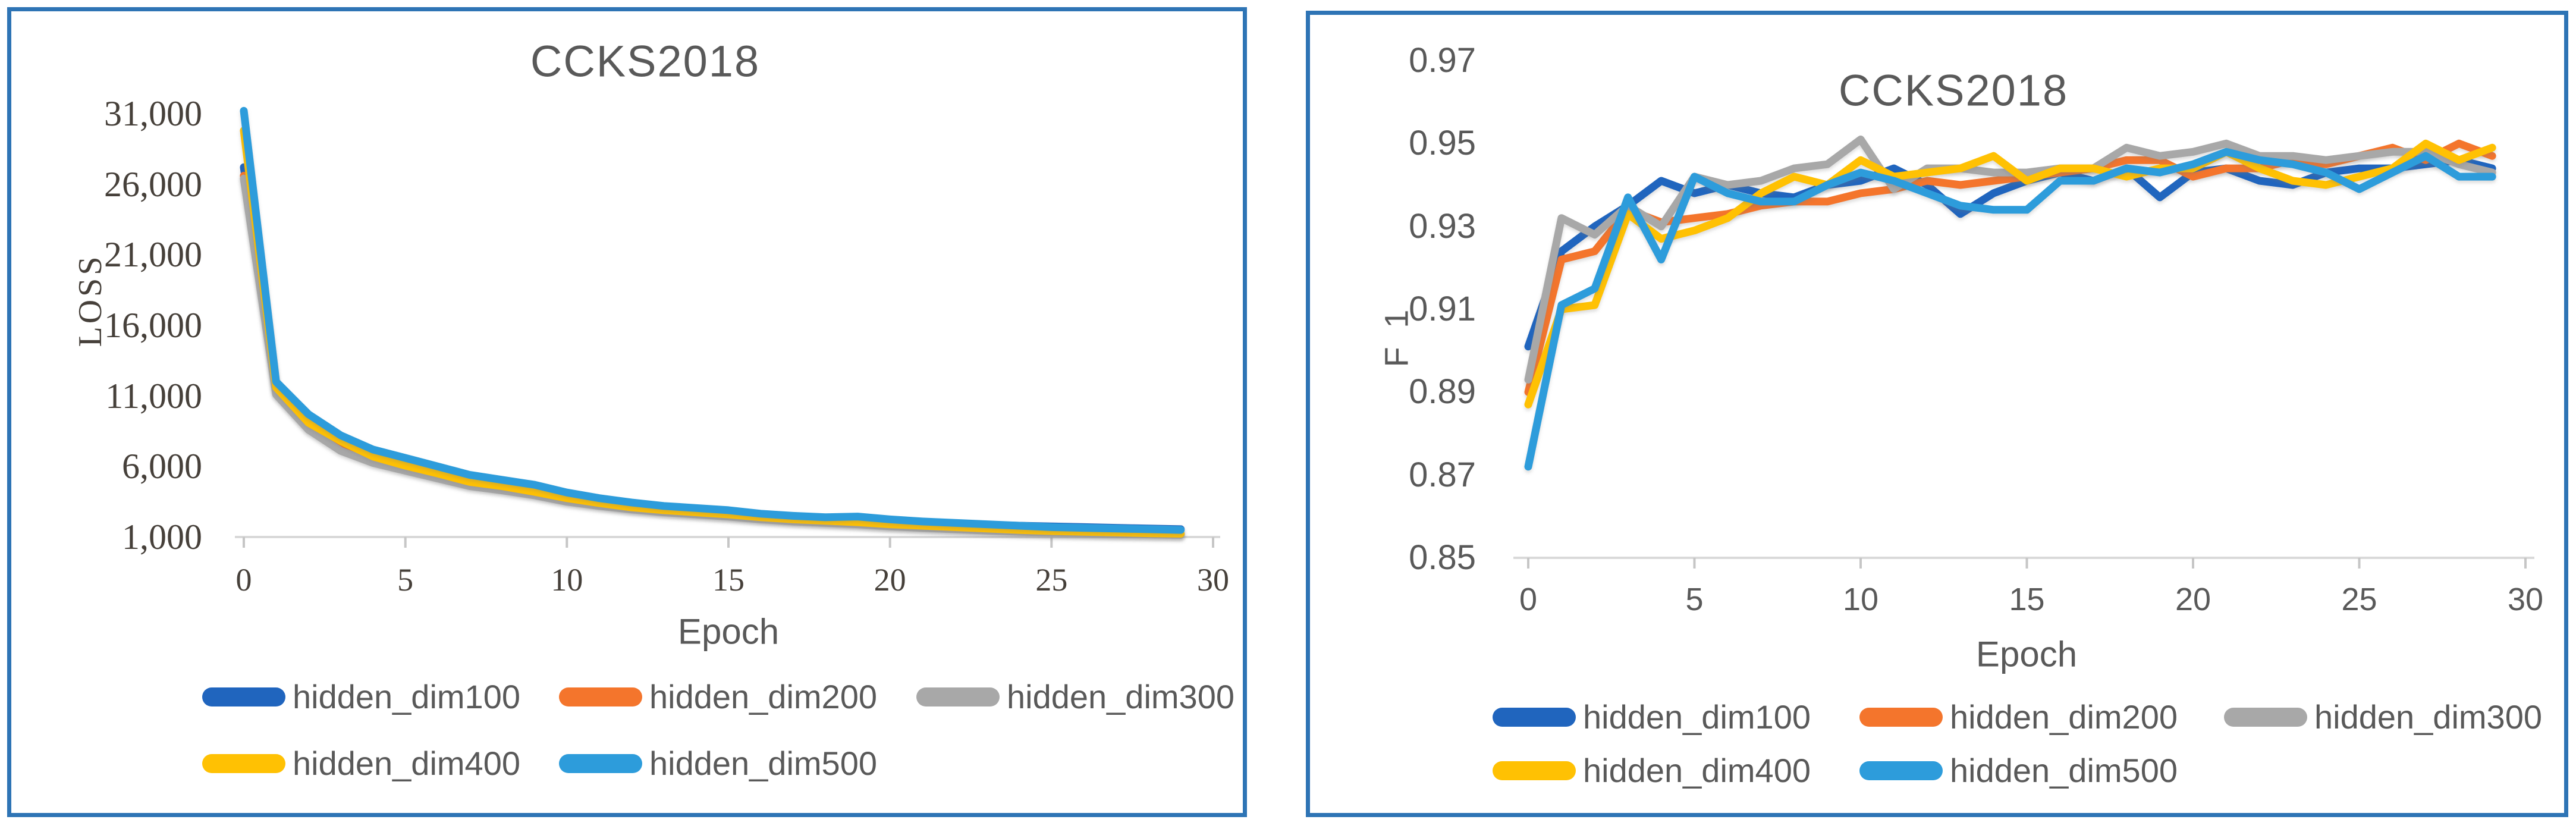  I want to click on y-tick-label: 21,000, so click(153, 255).